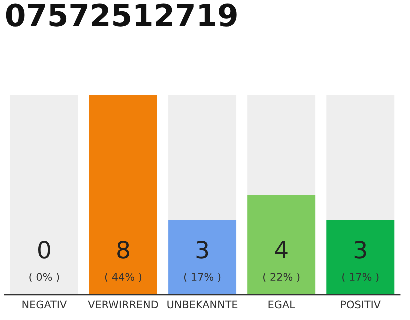  Describe the element at coordinates (123, 304) in the screenshot. I see `x-tick-label: VERWIRREND` at that location.